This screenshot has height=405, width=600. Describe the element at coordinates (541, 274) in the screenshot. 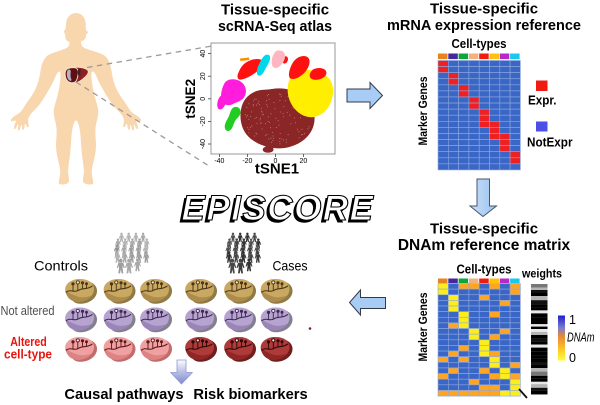

I see `svg-text: weights` at that location.